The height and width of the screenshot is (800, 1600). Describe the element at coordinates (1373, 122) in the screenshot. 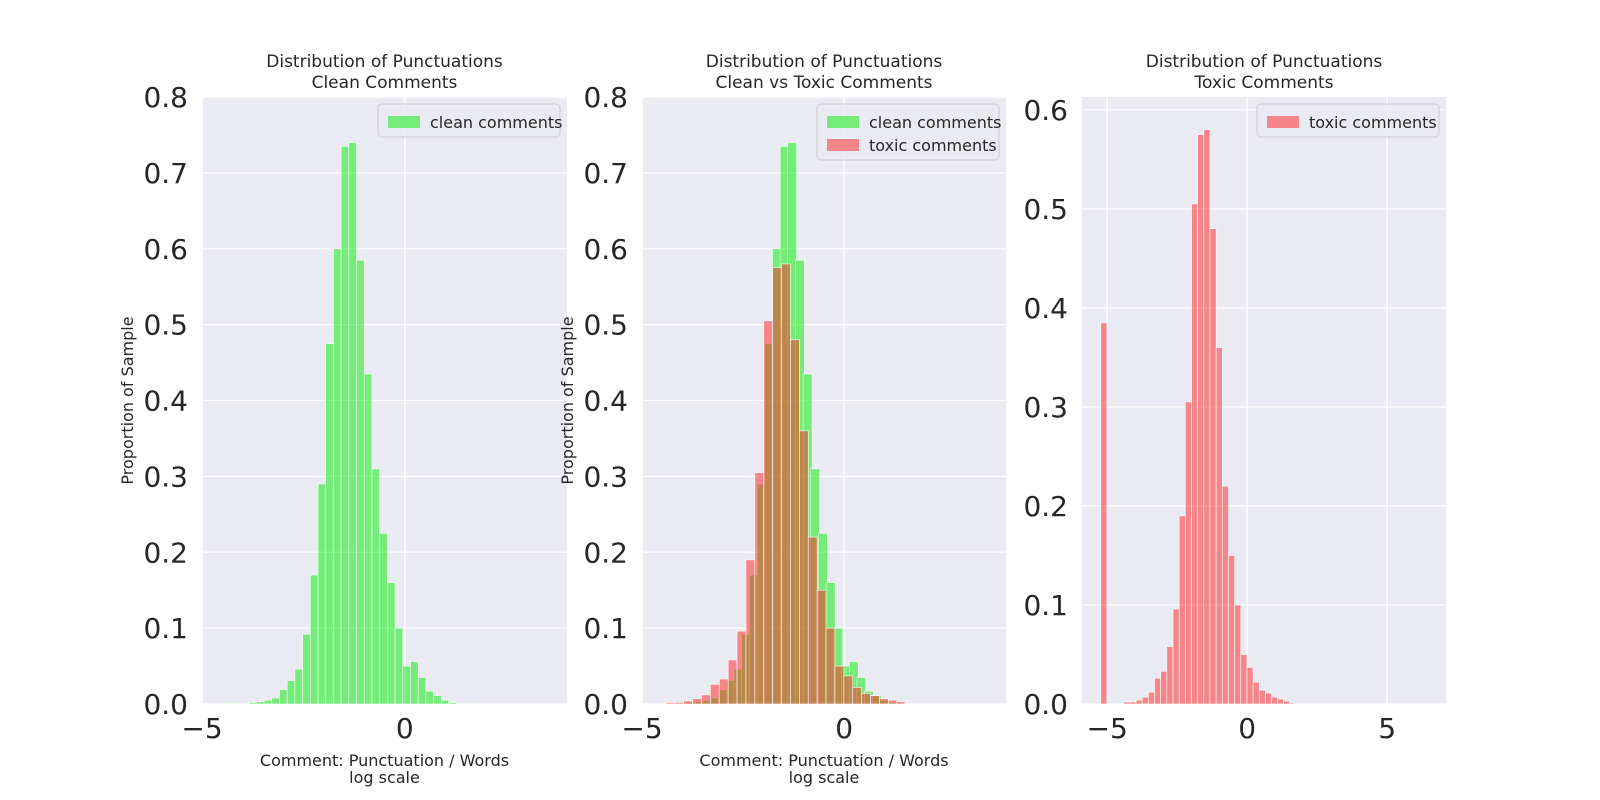

I see `legend-label: toxic comments` at that location.